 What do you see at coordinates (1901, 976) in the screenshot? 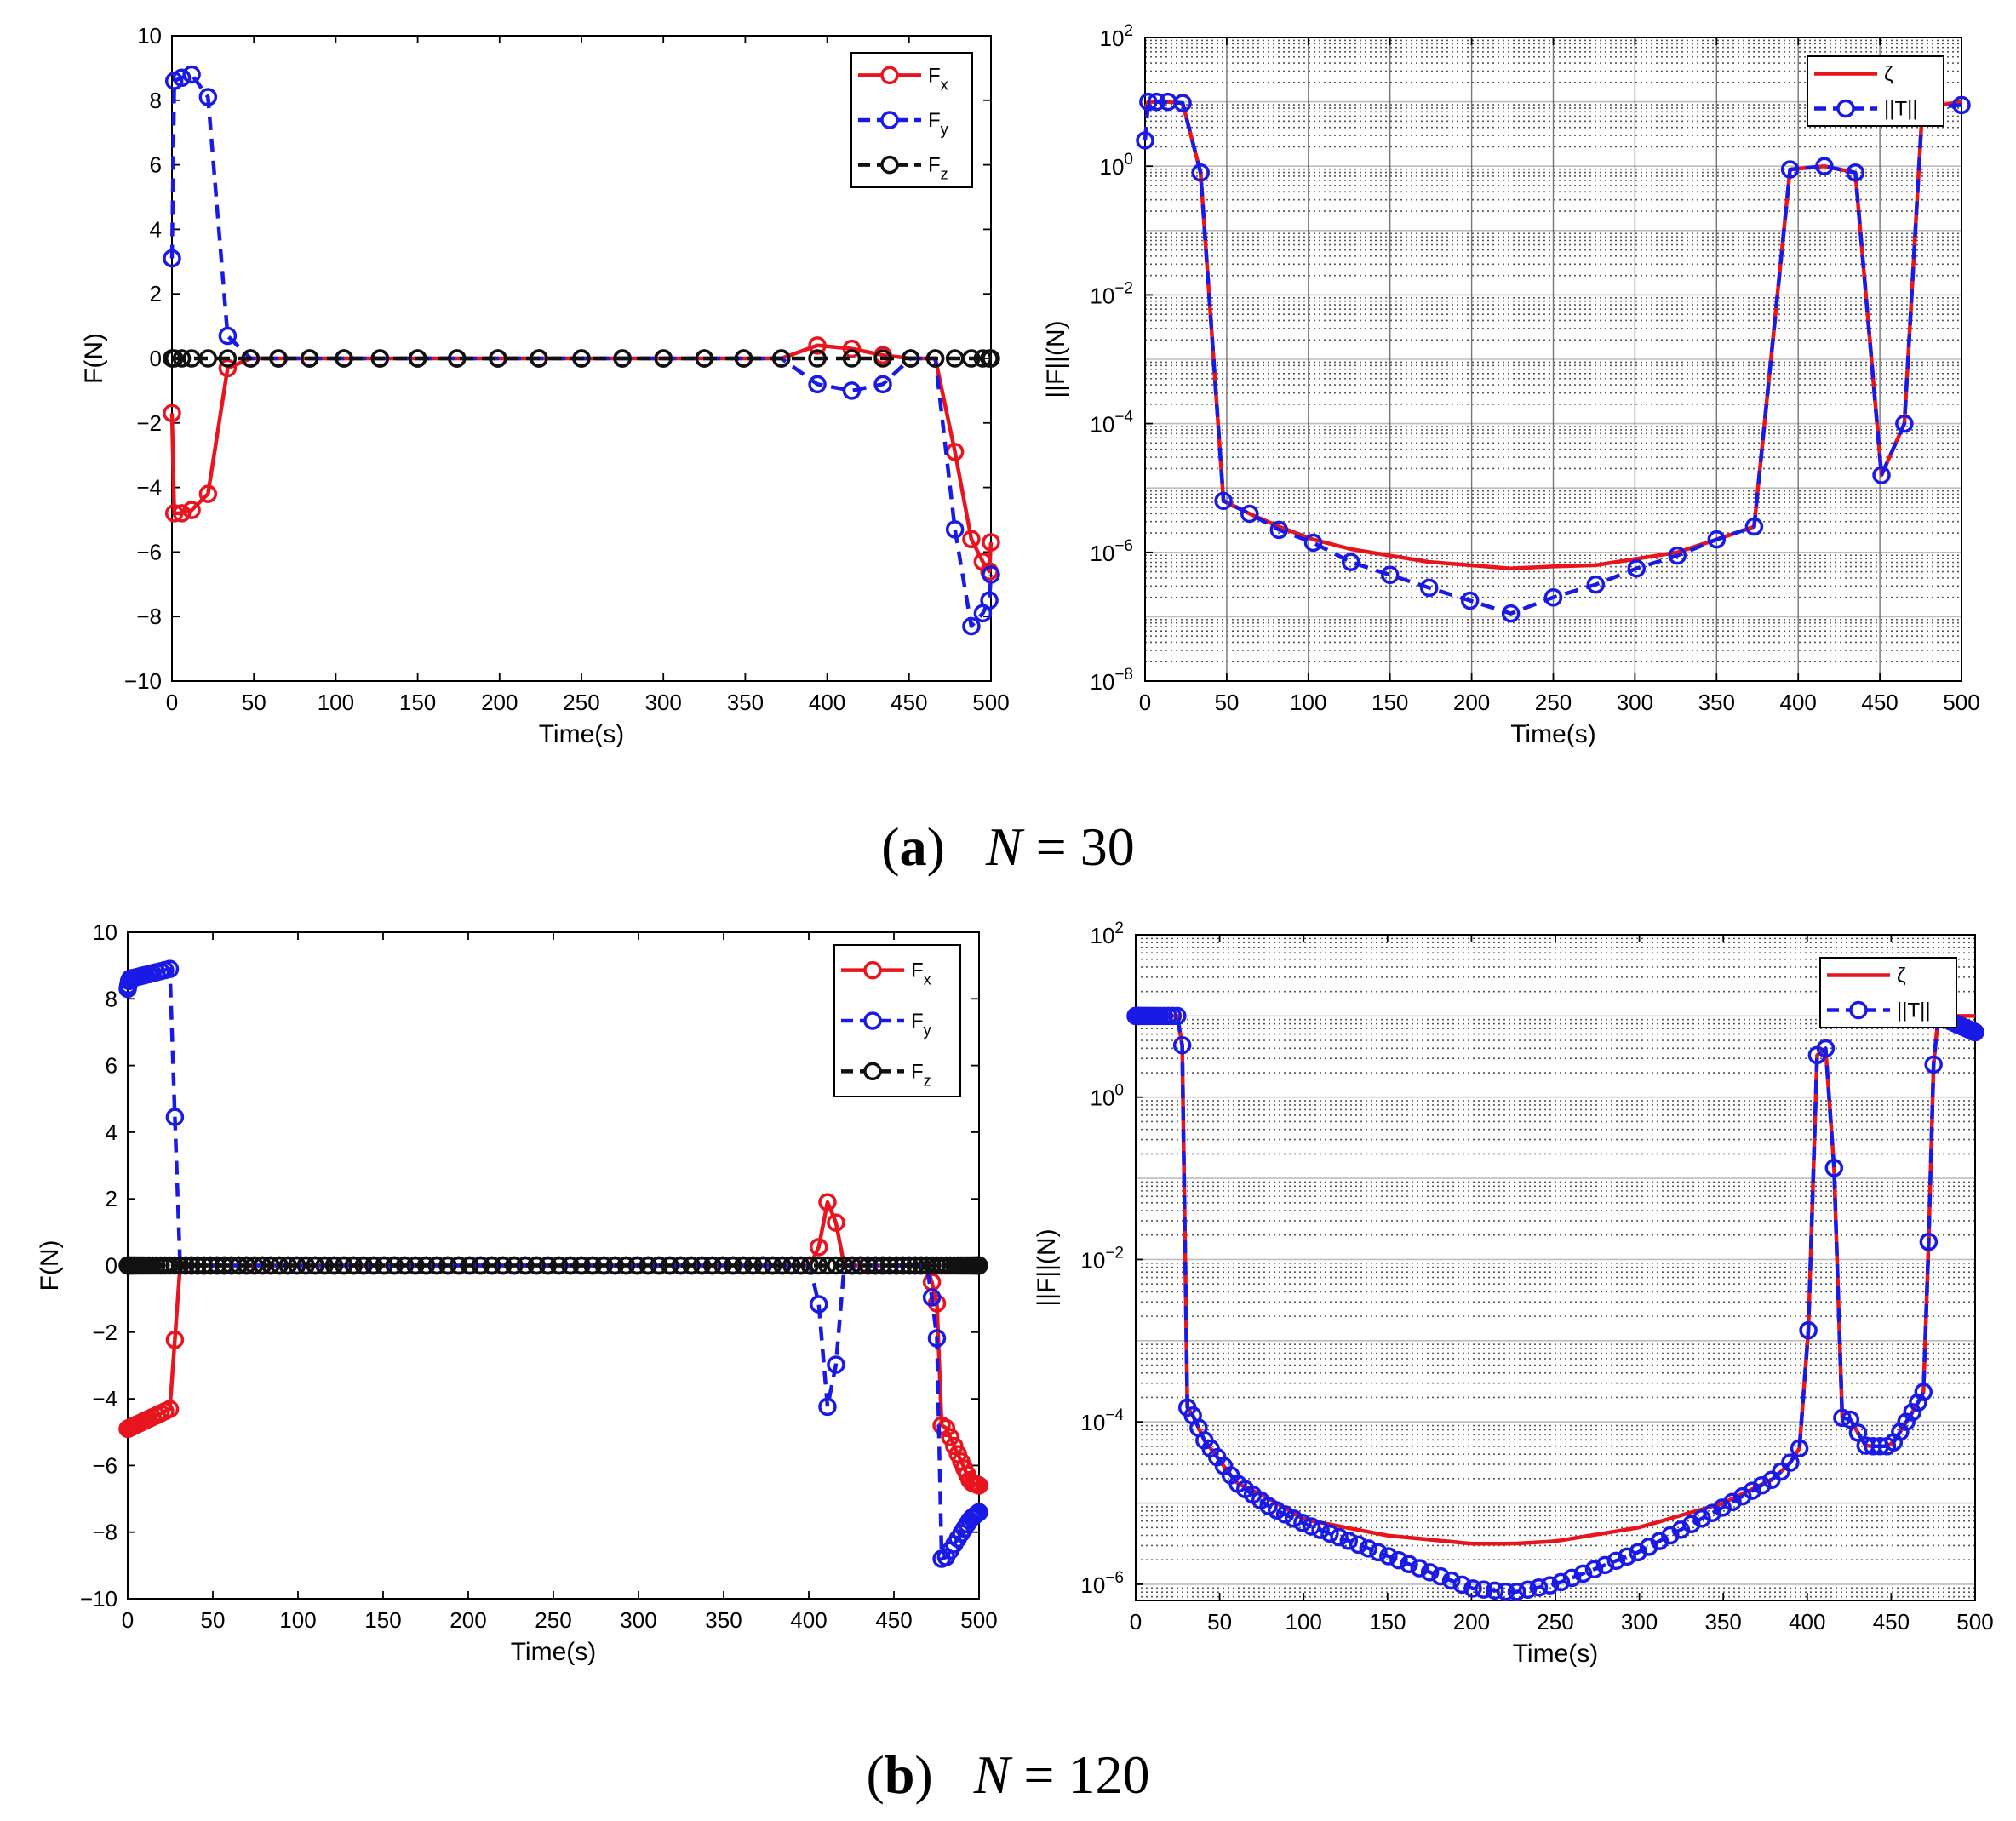
I see `legend-label: ζ` at bounding box center [1901, 976].